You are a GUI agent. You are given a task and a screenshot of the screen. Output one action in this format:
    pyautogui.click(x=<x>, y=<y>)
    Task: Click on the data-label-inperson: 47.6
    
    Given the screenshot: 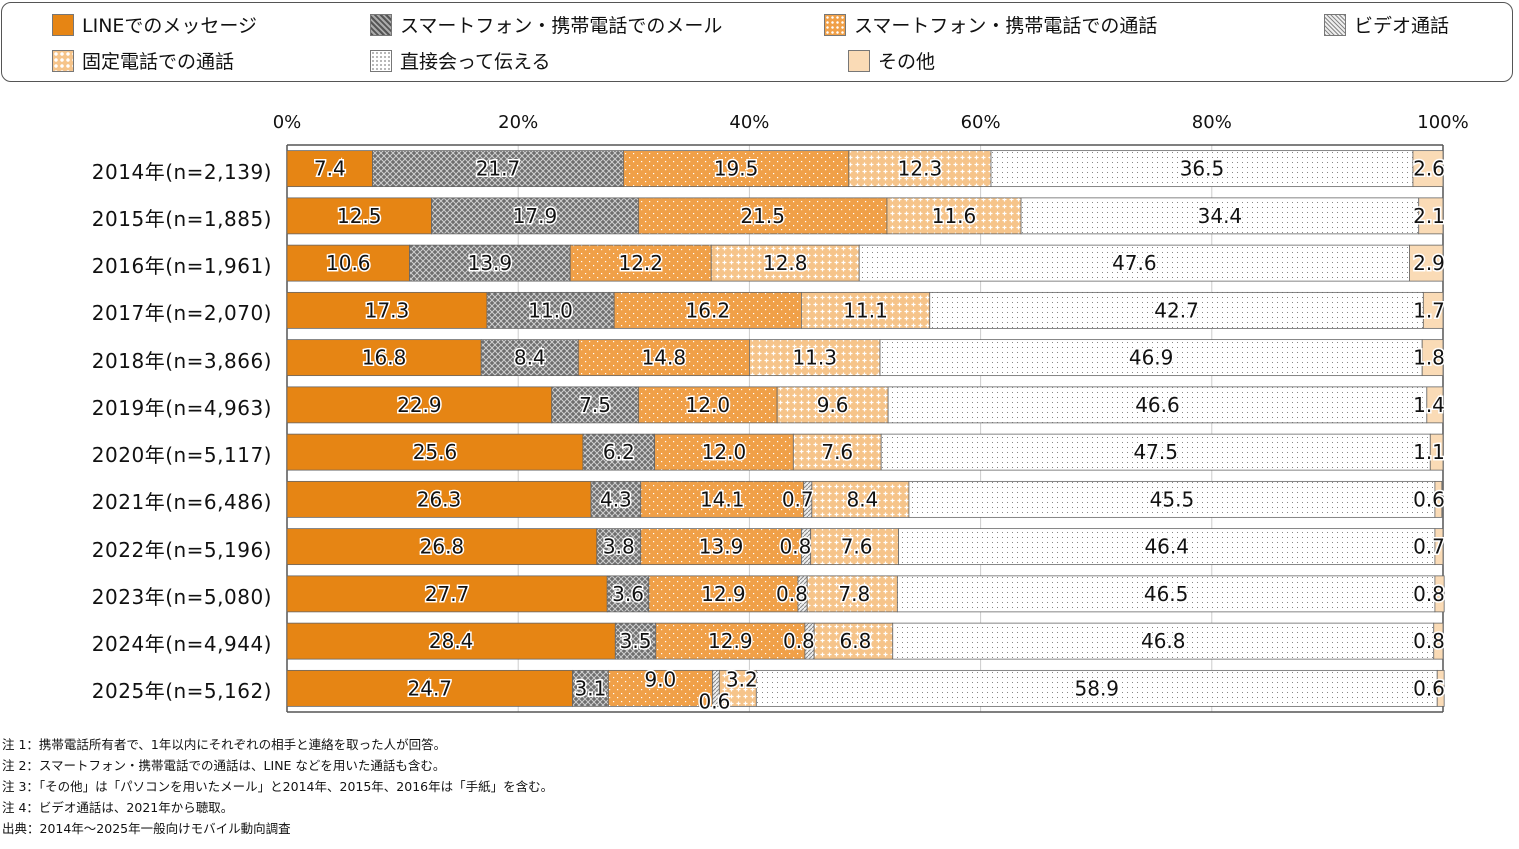 What is the action you would take?
    pyautogui.click(x=1134, y=263)
    